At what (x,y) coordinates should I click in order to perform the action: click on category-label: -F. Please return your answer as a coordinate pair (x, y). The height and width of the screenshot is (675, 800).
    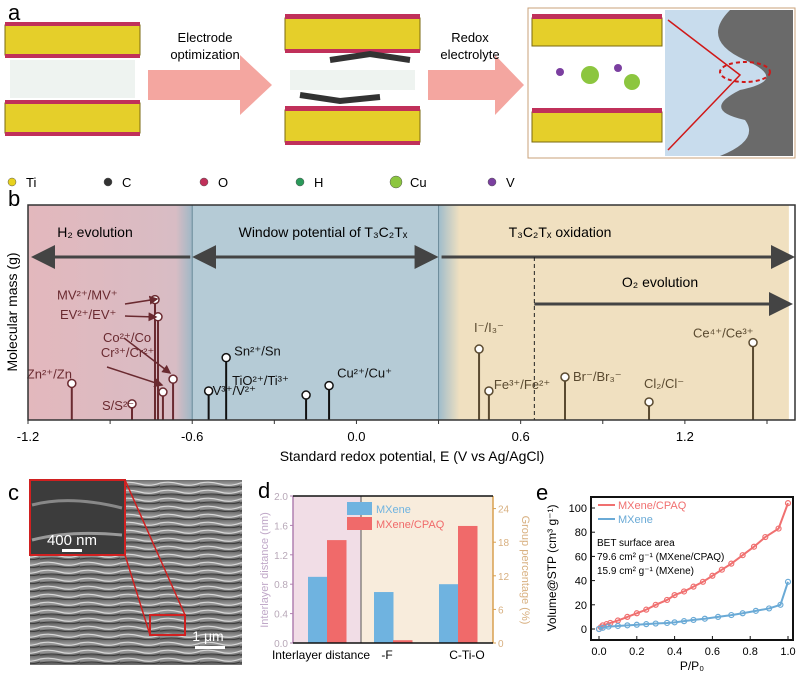
    Looking at the image, I should click on (386, 655).